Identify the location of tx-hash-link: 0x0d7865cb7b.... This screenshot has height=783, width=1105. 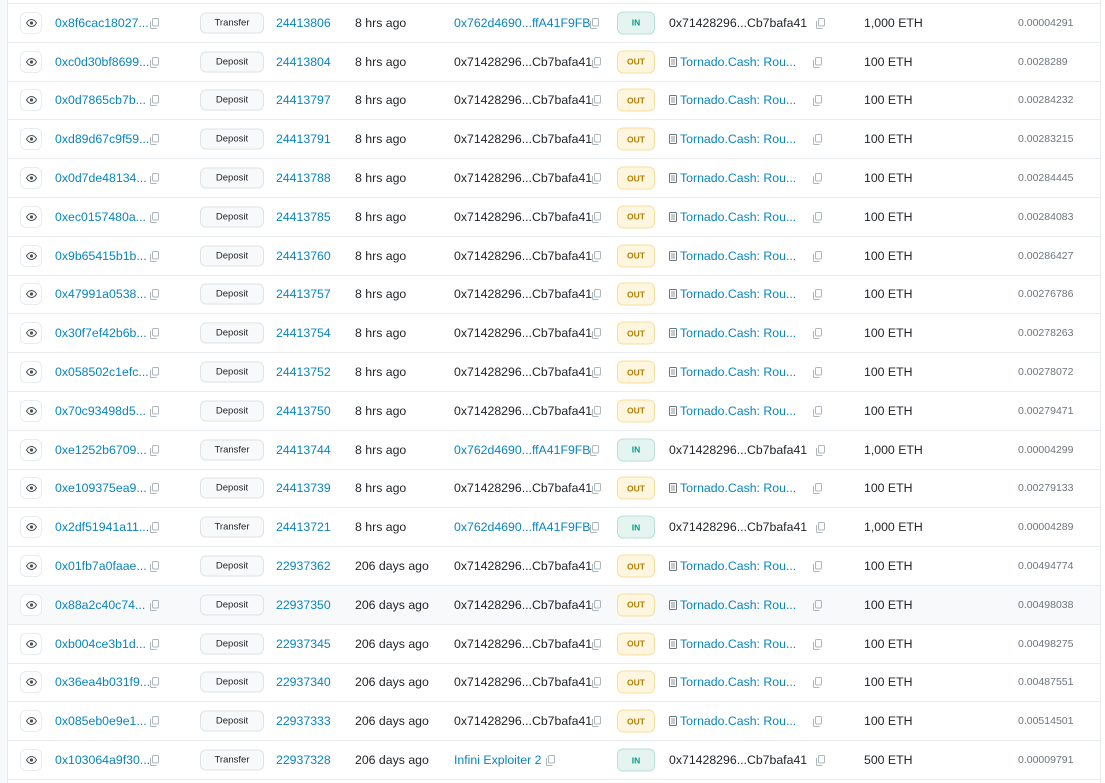
(100, 100).